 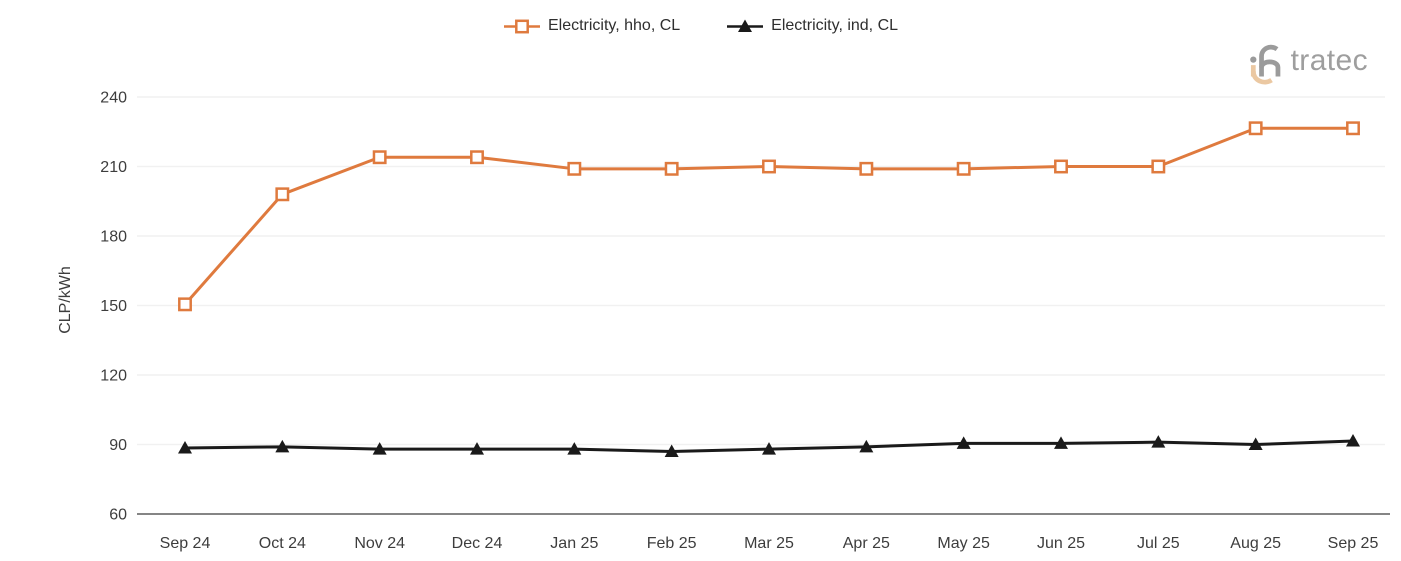 What do you see at coordinates (477, 543) in the screenshot?
I see `x-tick-label-dec-24: Dec 24` at bounding box center [477, 543].